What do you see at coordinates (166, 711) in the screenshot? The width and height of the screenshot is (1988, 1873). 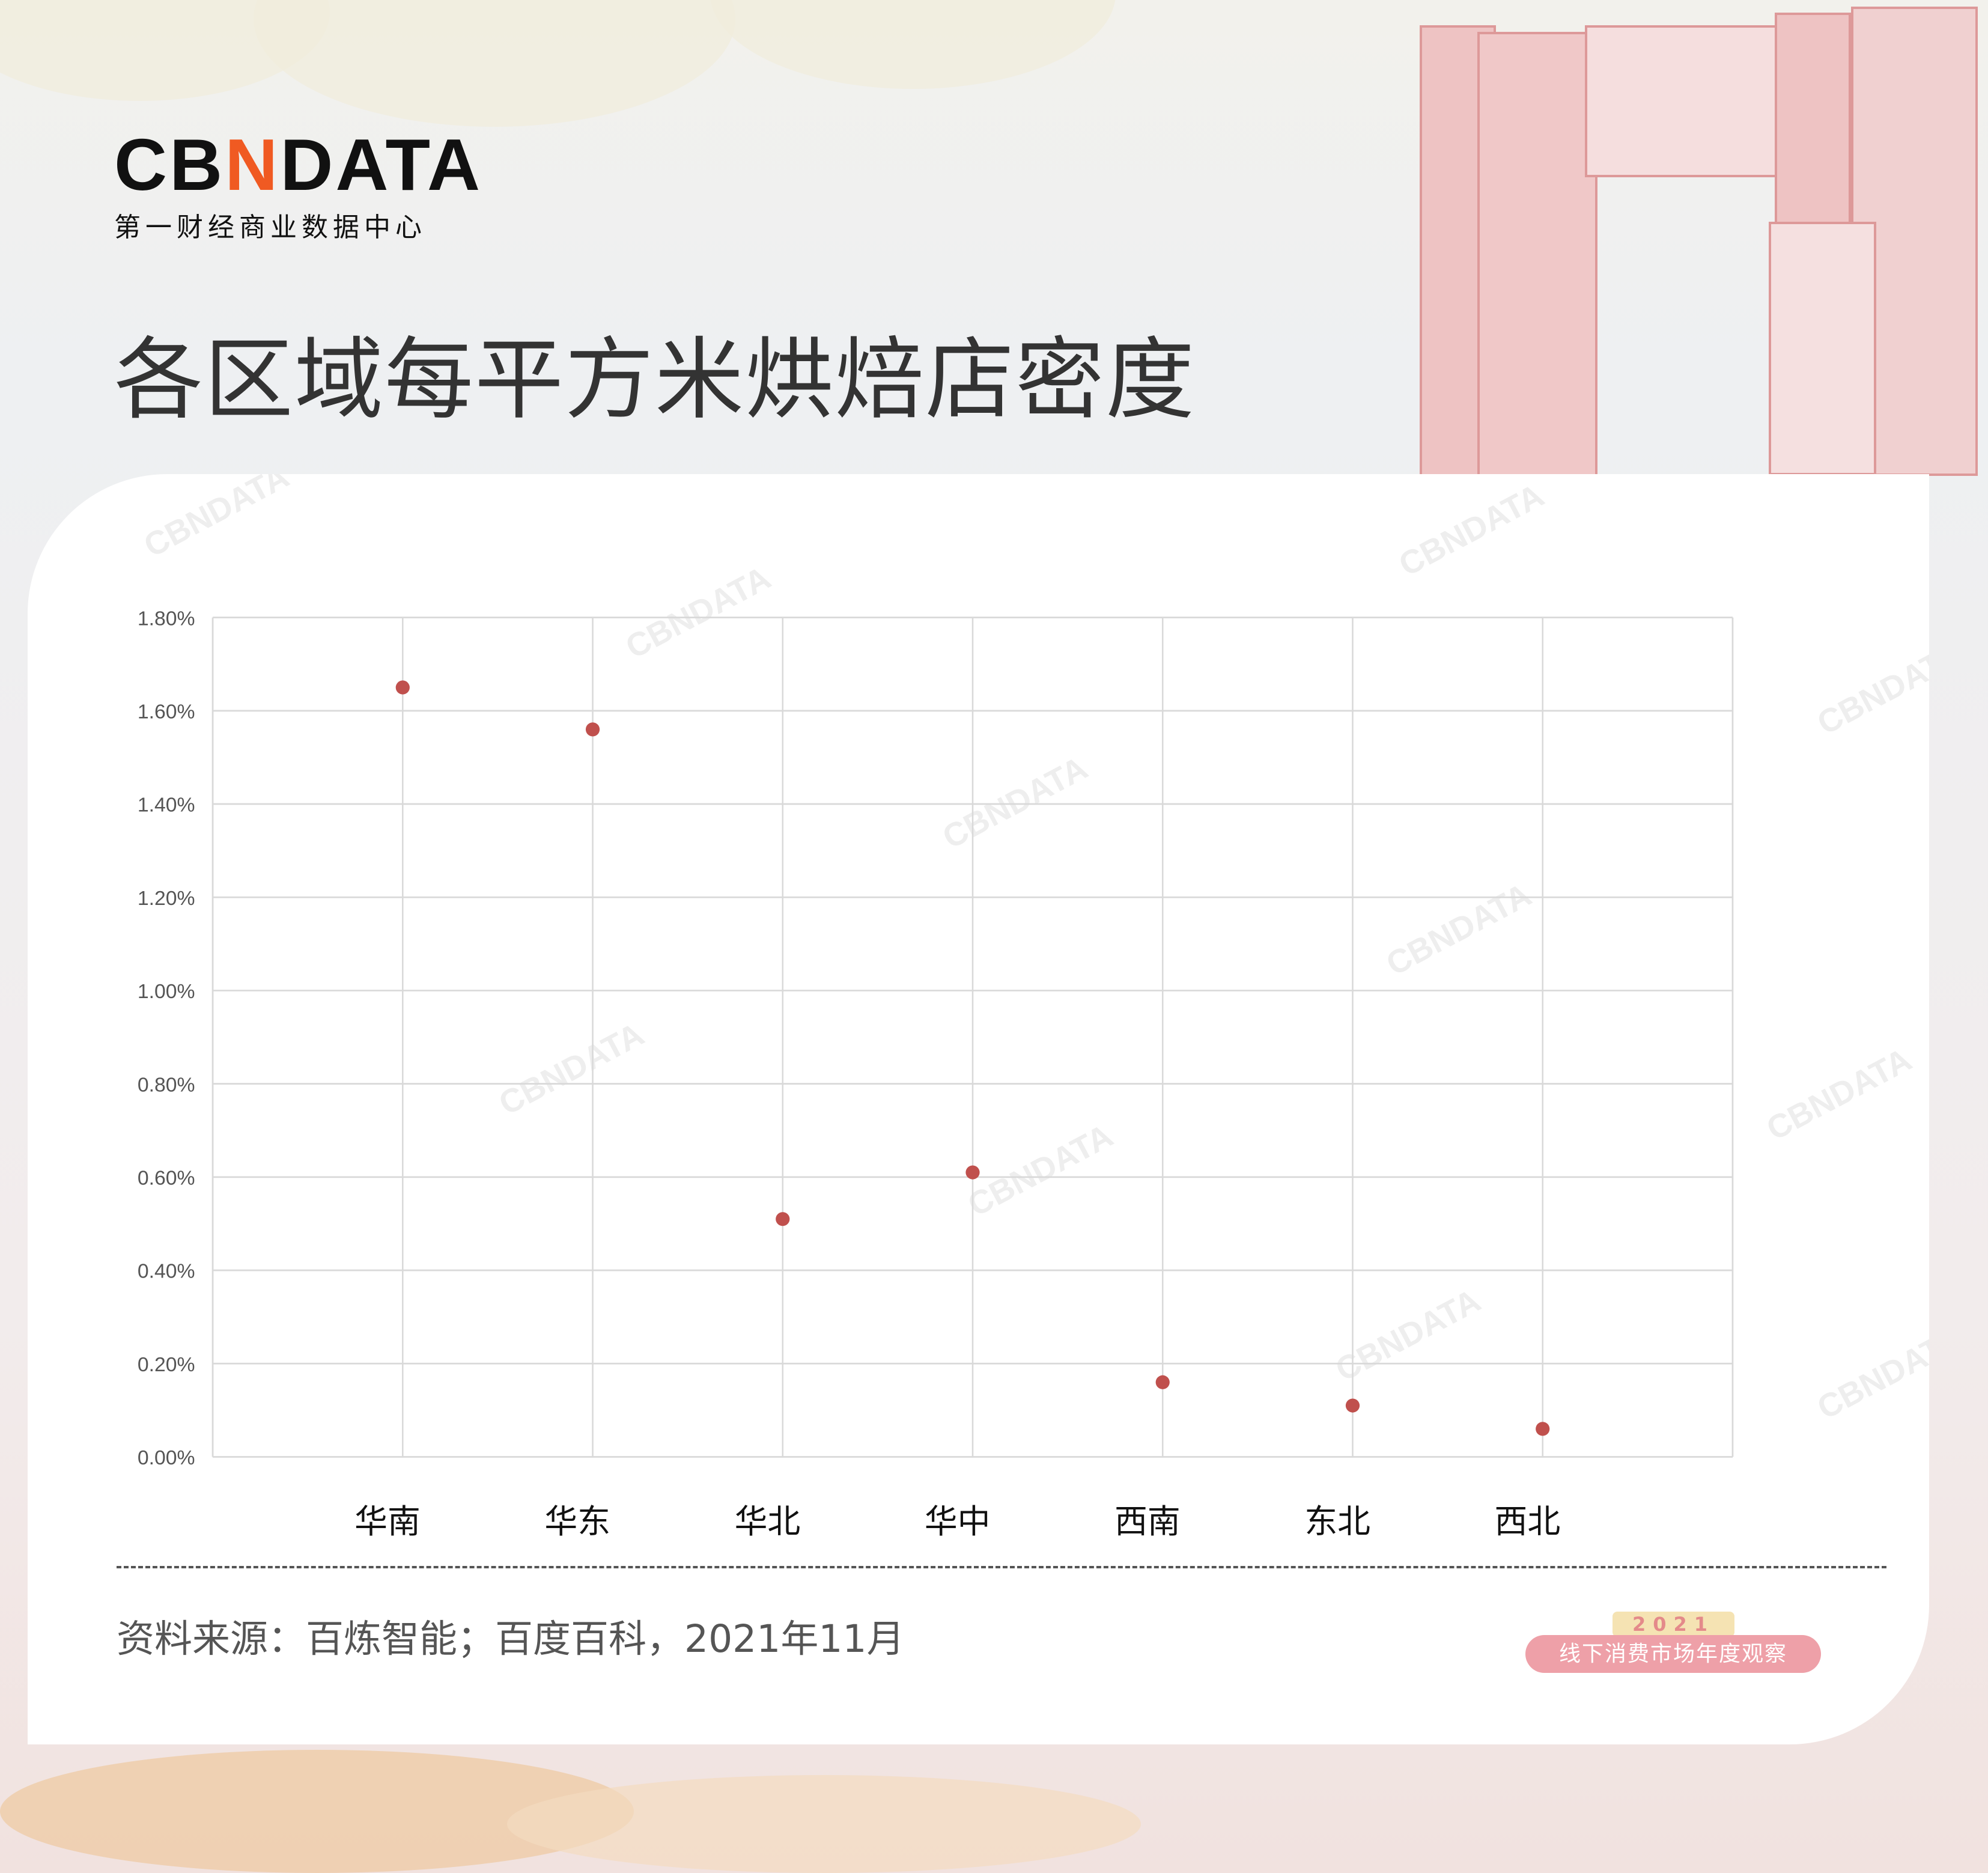 I see `y-tick-label: 1.60%` at bounding box center [166, 711].